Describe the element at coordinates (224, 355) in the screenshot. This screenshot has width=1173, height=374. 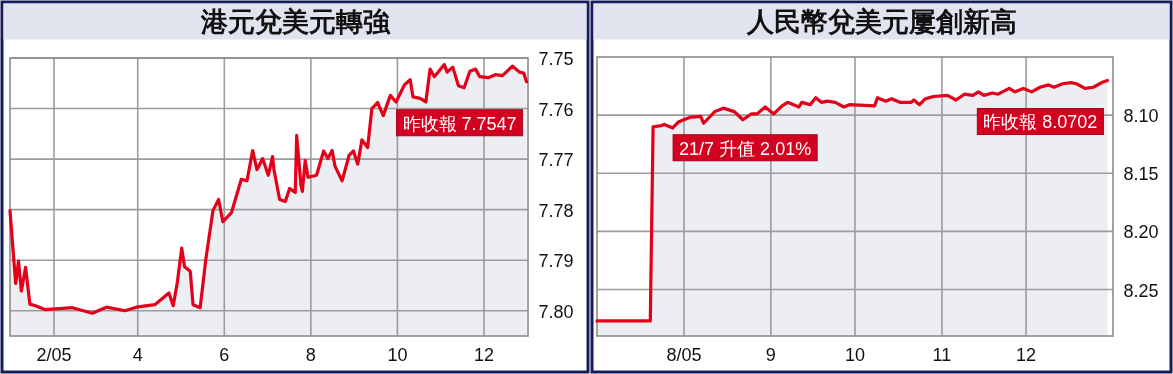
I see `x-tick-label: 6` at that location.